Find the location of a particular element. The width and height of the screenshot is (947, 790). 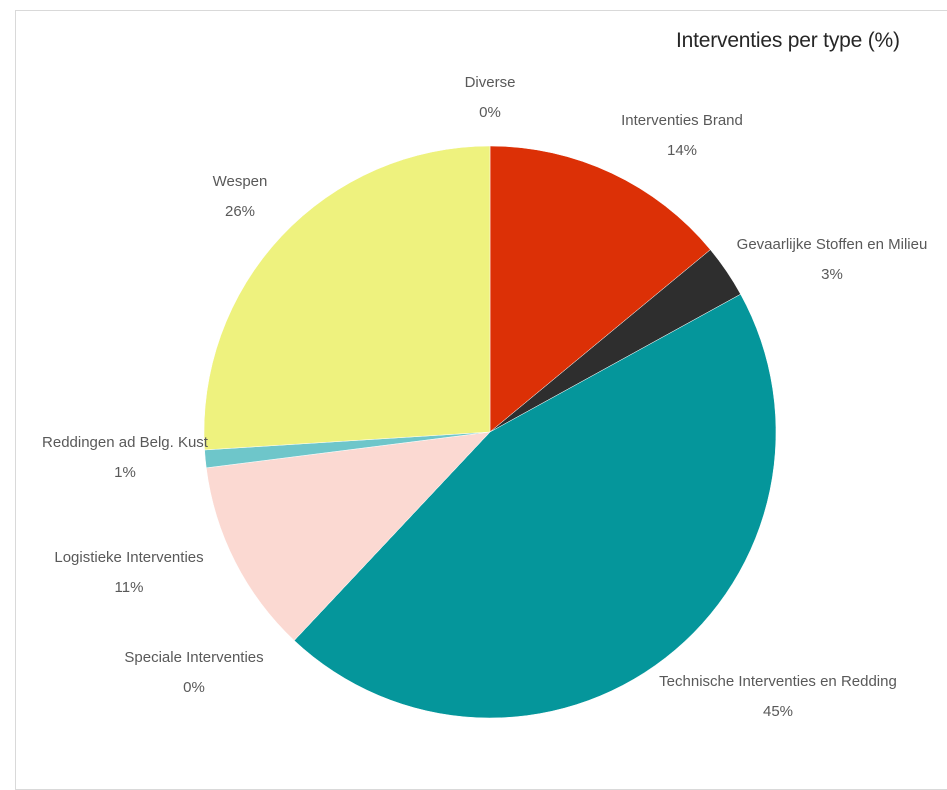

slice-value-label: 45% is located at coordinates (778, 711).